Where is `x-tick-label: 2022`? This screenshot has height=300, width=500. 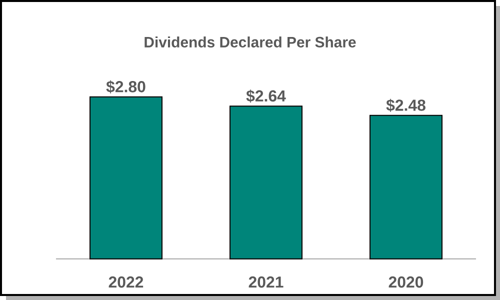 x-tick-label: 2022 is located at coordinates (126, 282).